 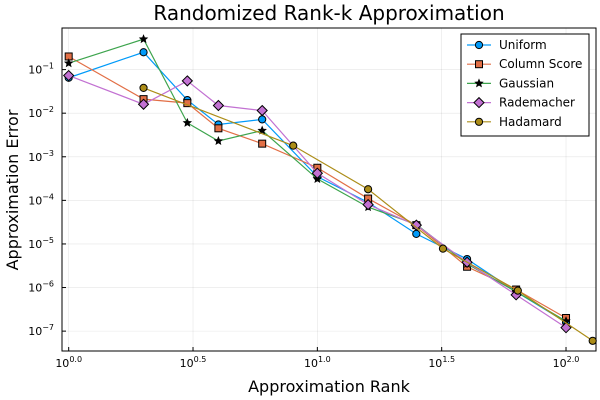 I want to click on y-tick-exponent: −3, so click(x=48, y=153).